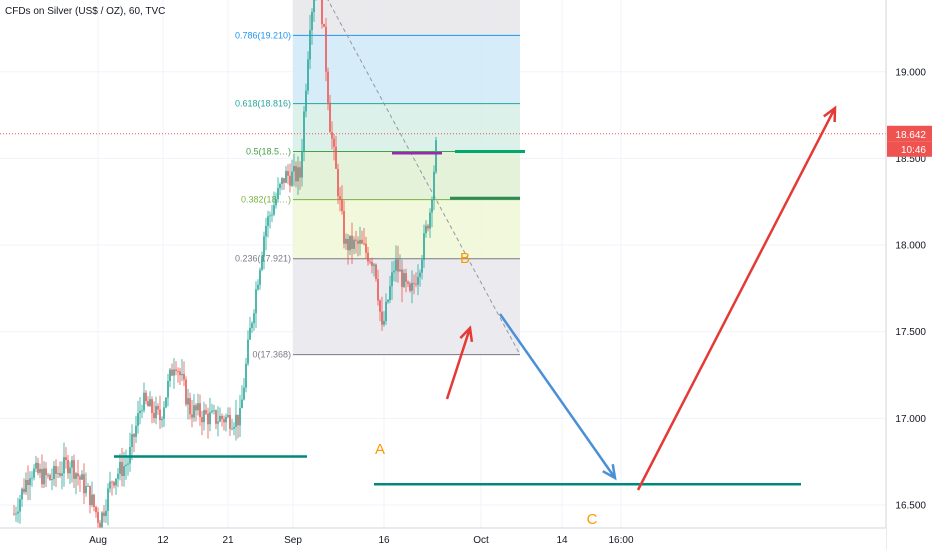 This screenshot has height=555, width=932. What do you see at coordinates (263, 35) in the screenshot?
I see `fib-level-label: 0.786(19.210)` at bounding box center [263, 35].